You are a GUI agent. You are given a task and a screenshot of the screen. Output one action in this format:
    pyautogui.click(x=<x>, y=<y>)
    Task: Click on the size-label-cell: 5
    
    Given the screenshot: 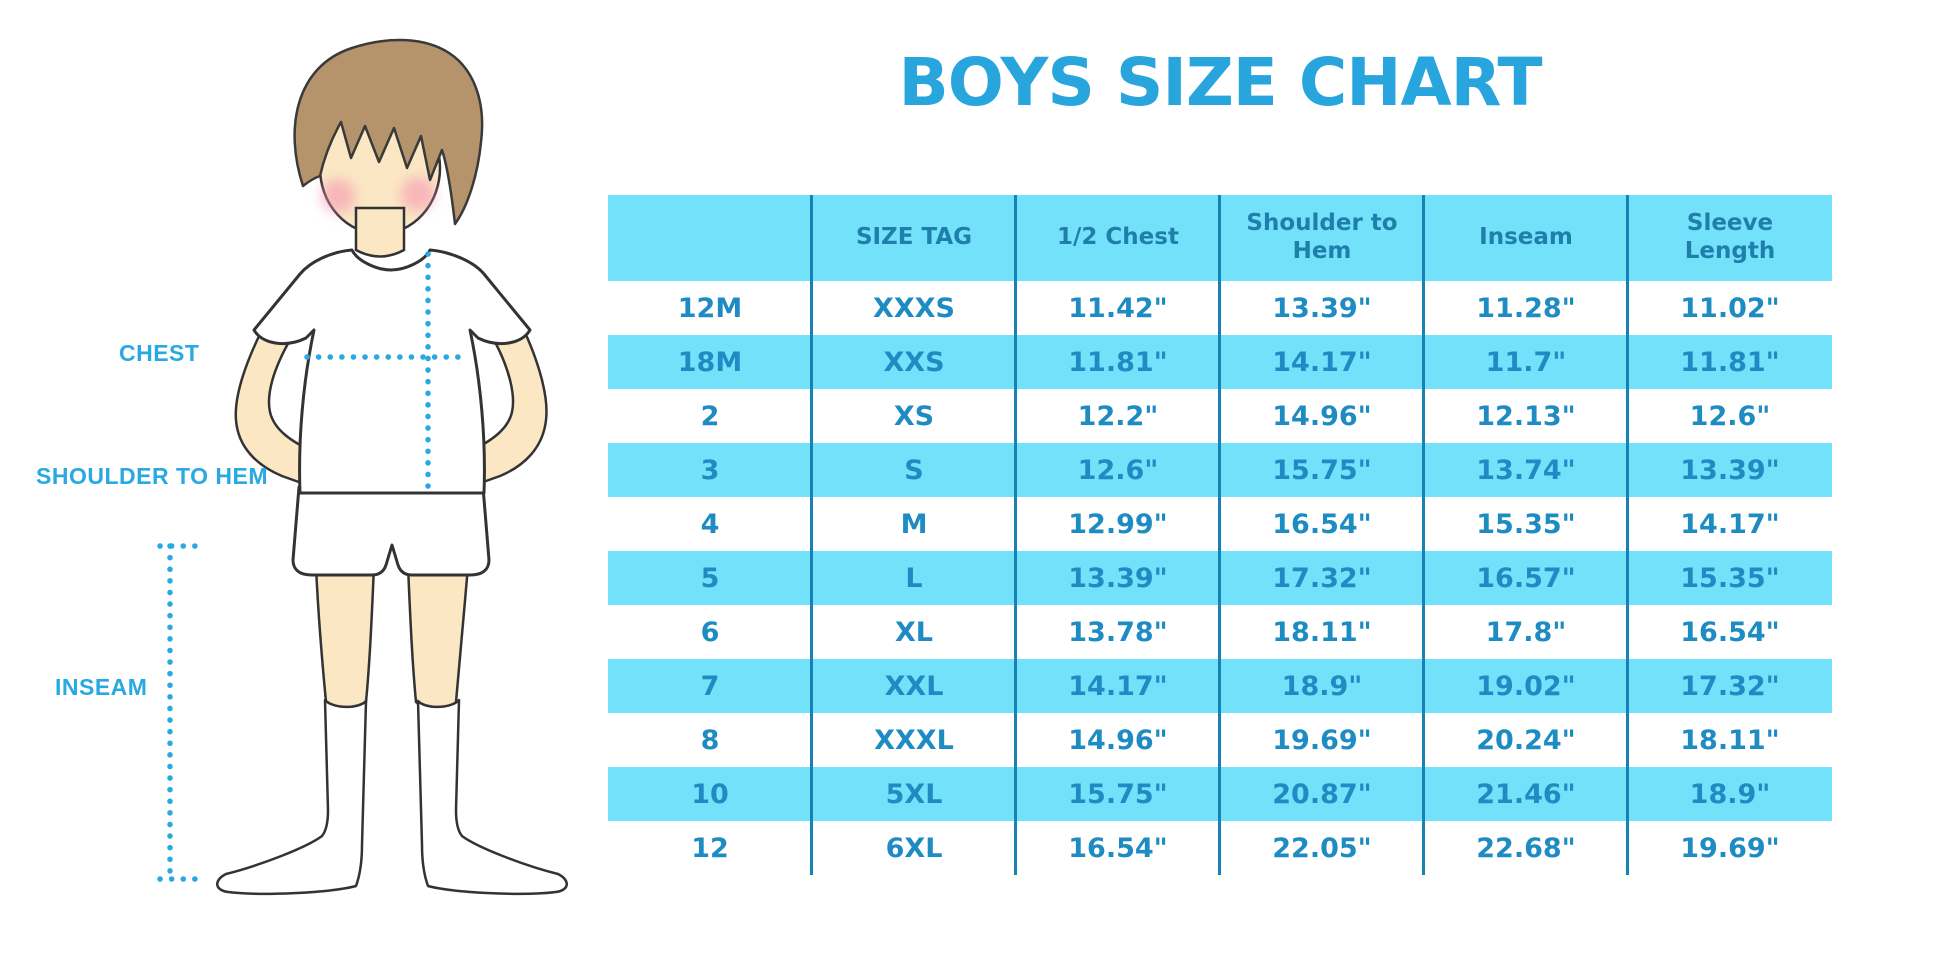 What is the action you would take?
    pyautogui.click(x=710, y=578)
    